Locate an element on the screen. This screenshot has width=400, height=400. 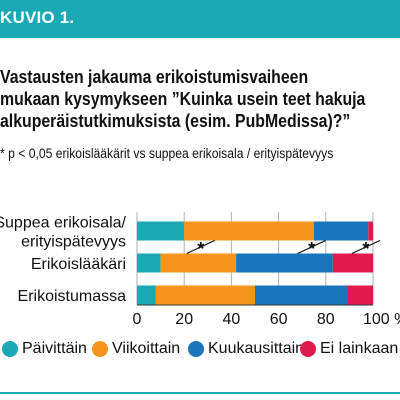
legend-label: Päivittäin is located at coordinates (54, 348).